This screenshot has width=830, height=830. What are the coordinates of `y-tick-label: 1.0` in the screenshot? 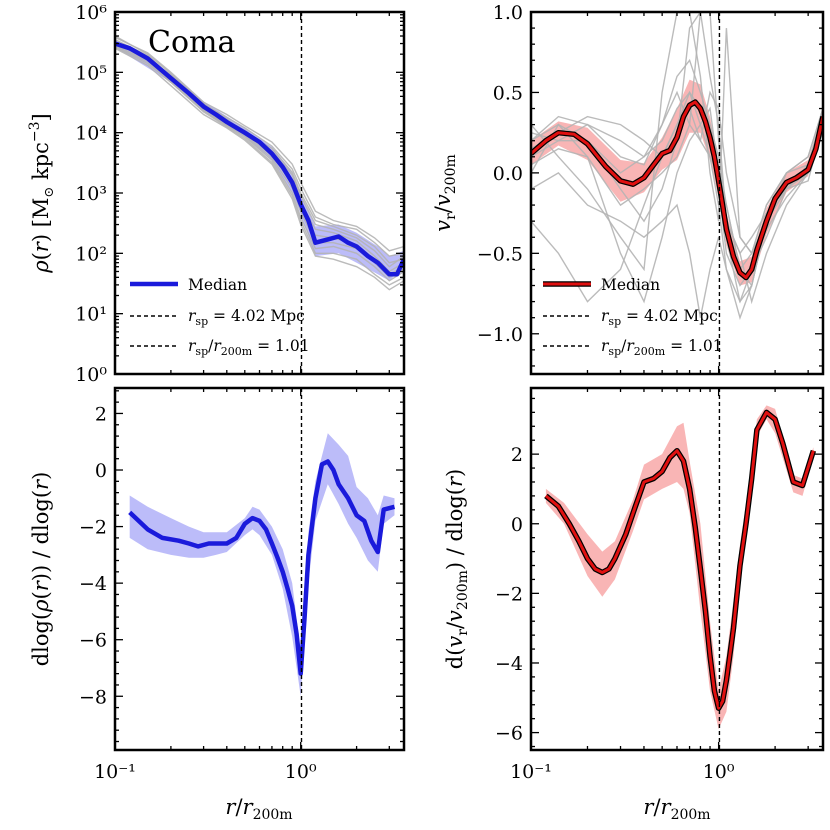 It's located at (508, 13).